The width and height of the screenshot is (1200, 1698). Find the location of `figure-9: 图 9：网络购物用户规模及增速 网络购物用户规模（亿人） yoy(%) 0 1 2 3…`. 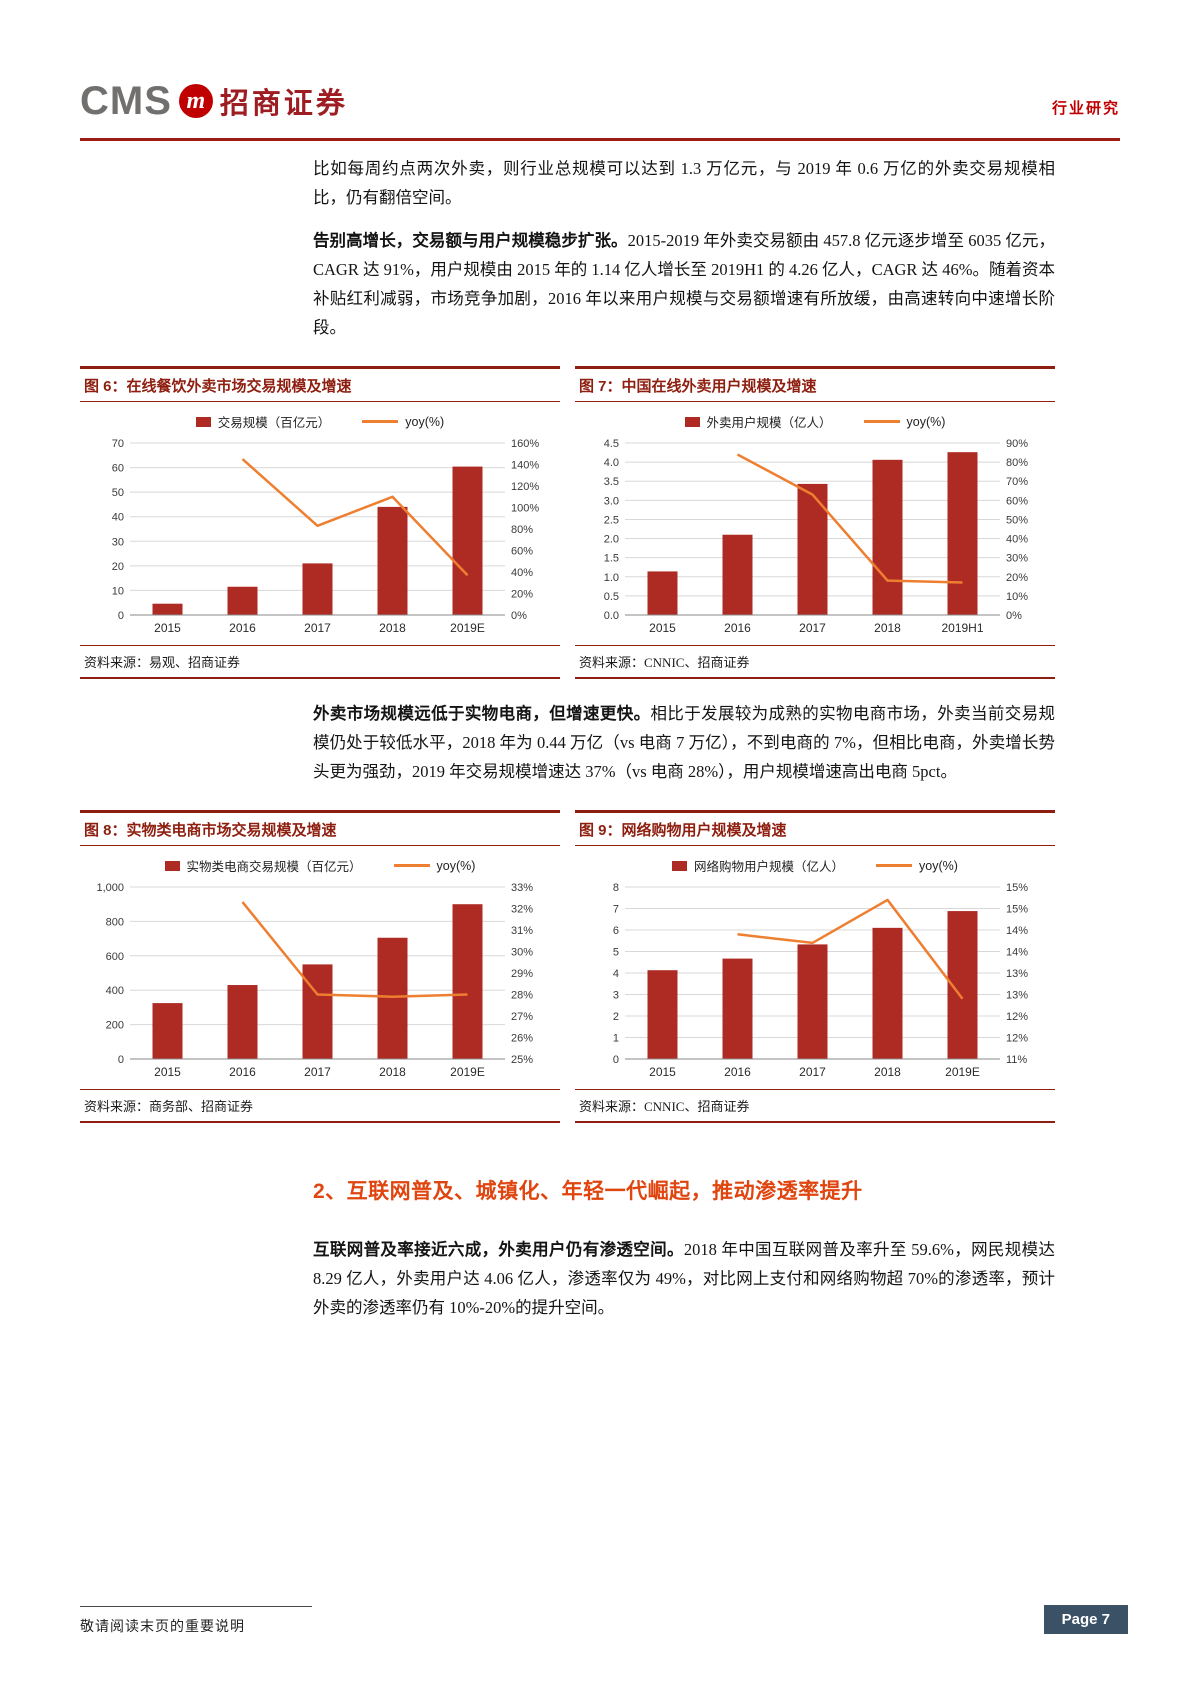

figure-9: 图 9：网络购物用户规模及增速 网络购物用户规模（亿人） yoy(%) 0 1 2 3… is located at coordinates (815, 966).